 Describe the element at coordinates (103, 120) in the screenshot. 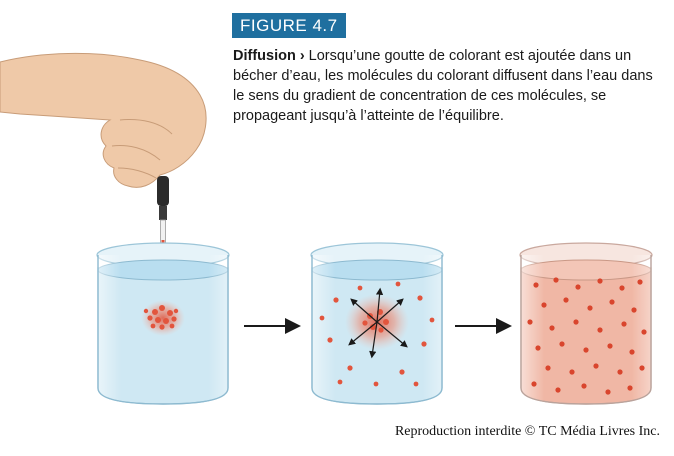

I see `hand-icon` at that location.